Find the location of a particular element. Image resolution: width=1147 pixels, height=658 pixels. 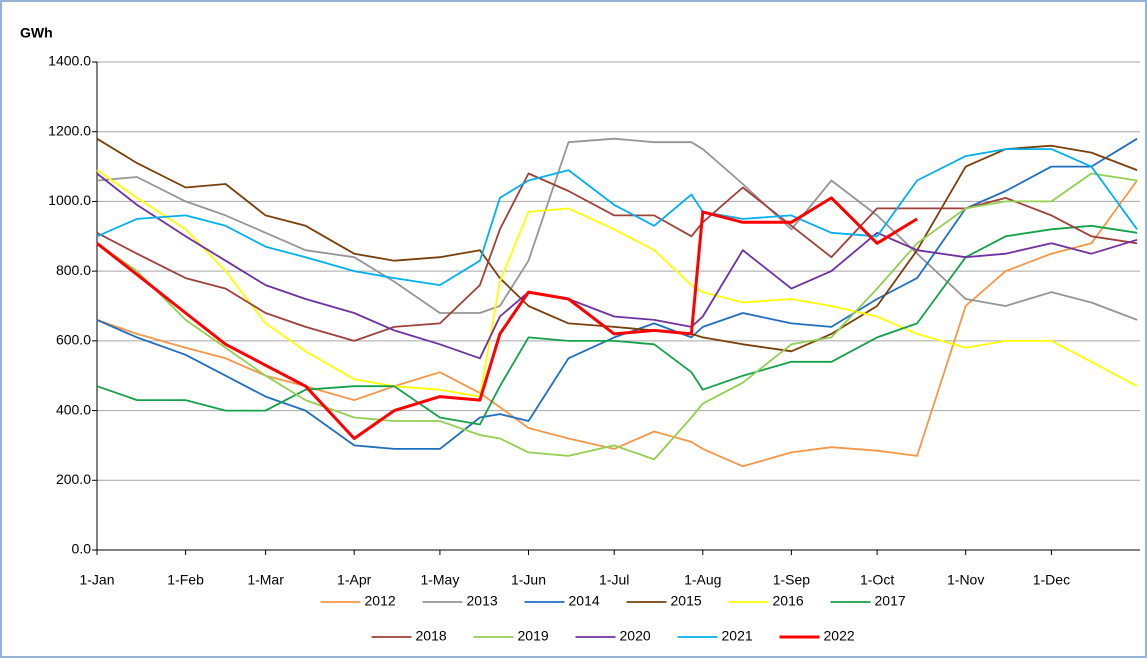

y-tick-label: 1200.0 is located at coordinates (69, 130).